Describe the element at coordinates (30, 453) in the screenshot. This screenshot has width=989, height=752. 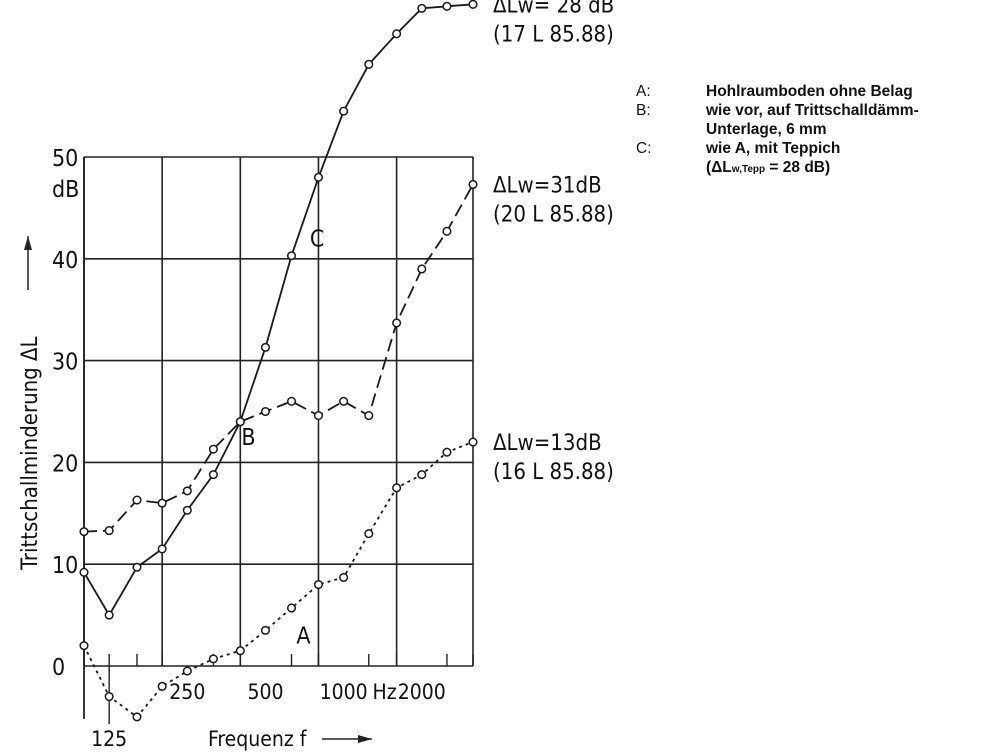
I see `y-axis-label: Trittschallminderung ΔL` at that location.